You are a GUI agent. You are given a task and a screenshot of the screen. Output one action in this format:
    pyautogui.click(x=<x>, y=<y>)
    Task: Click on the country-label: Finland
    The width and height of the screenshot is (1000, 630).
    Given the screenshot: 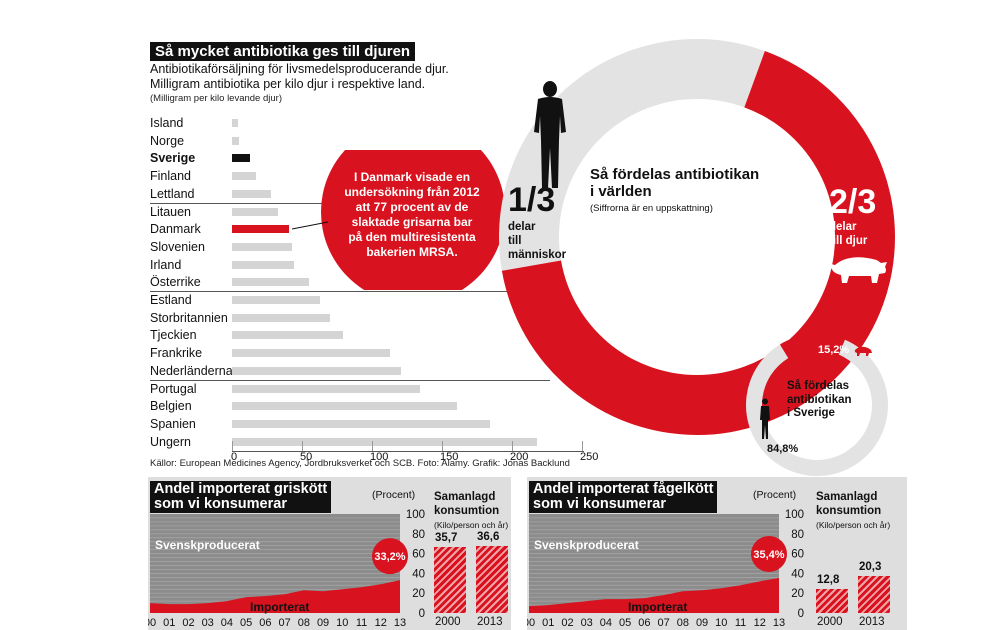 What is the action you would take?
    pyautogui.click(x=170, y=176)
    